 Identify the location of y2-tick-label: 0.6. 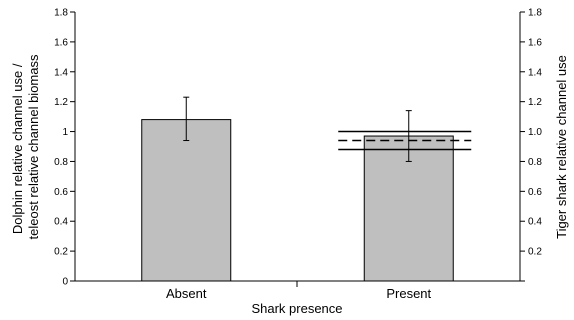
(535, 192).